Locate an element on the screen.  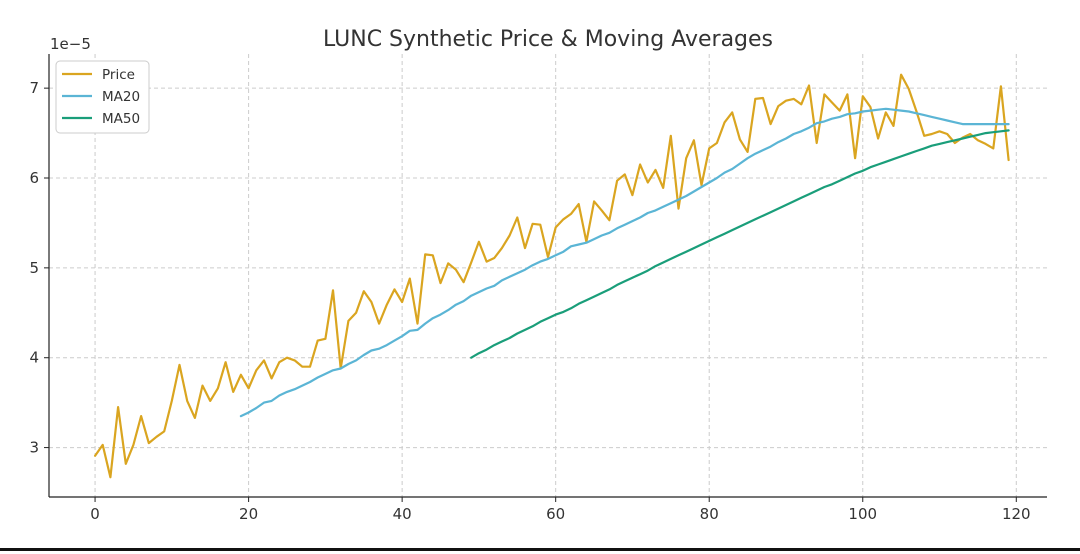
axis-offset-label: 1e−5 is located at coordinates (70, 44).